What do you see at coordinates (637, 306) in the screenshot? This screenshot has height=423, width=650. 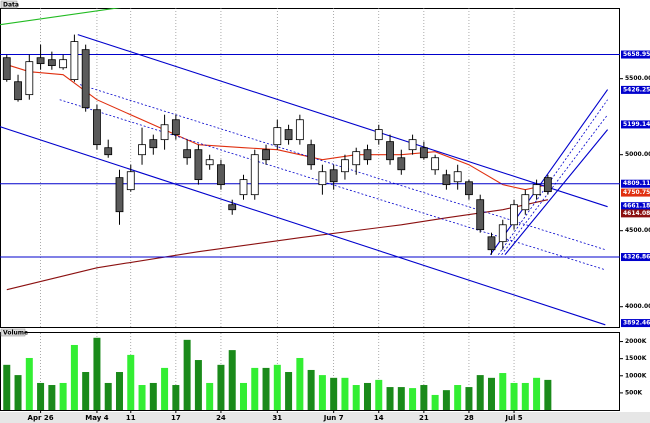 I see `y-tick-label: 4000.00` at bounding box center [637, 306].